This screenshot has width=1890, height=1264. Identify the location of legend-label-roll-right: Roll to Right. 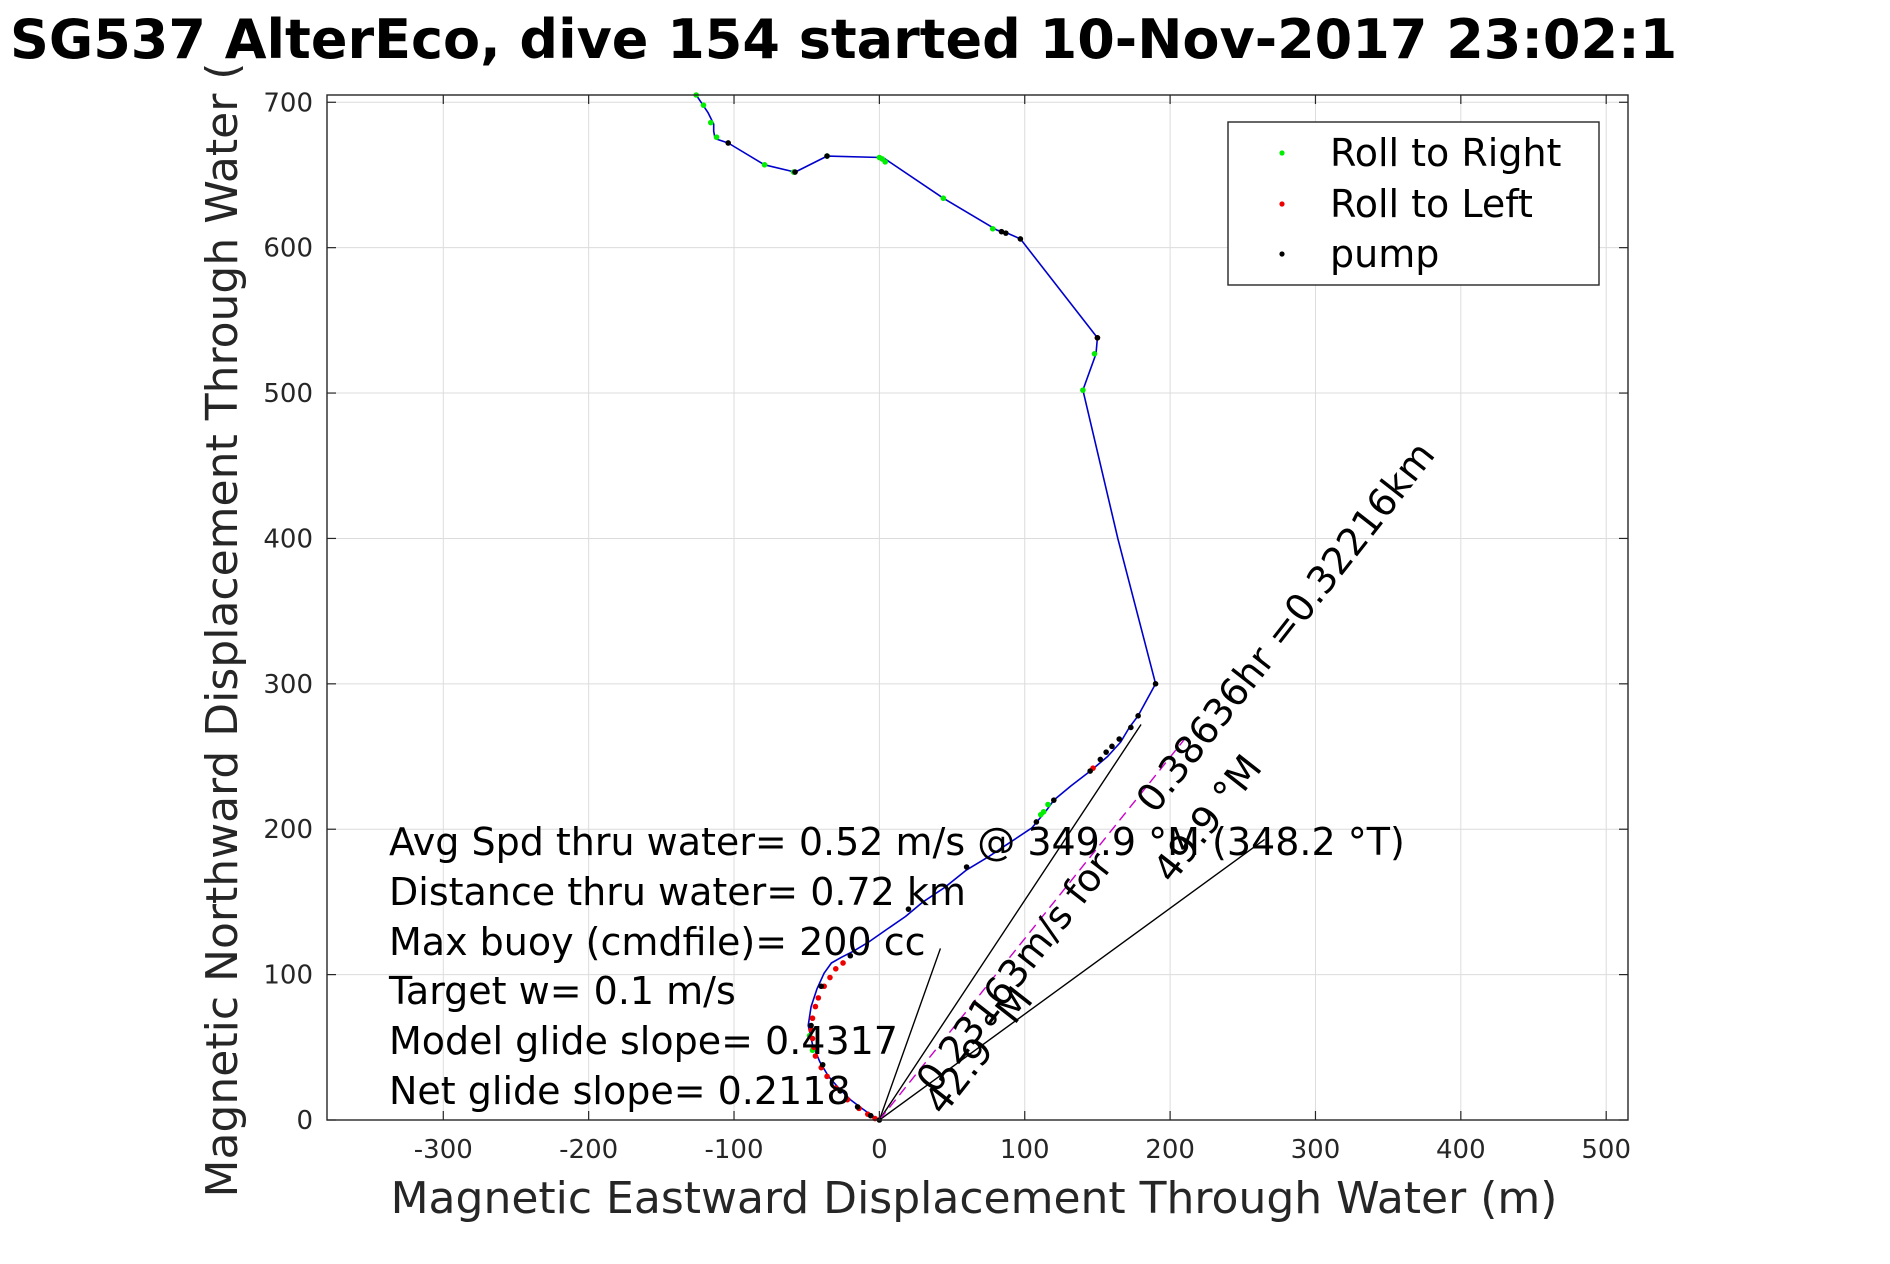
(1445, 153).